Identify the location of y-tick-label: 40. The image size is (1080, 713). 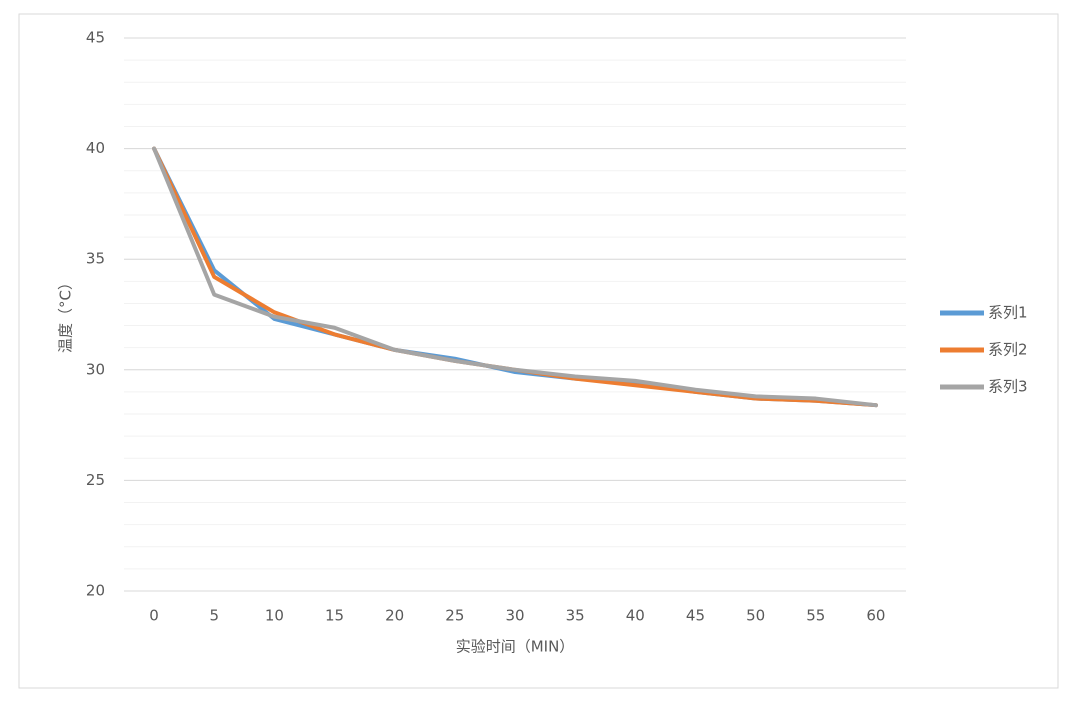
(95, 148).